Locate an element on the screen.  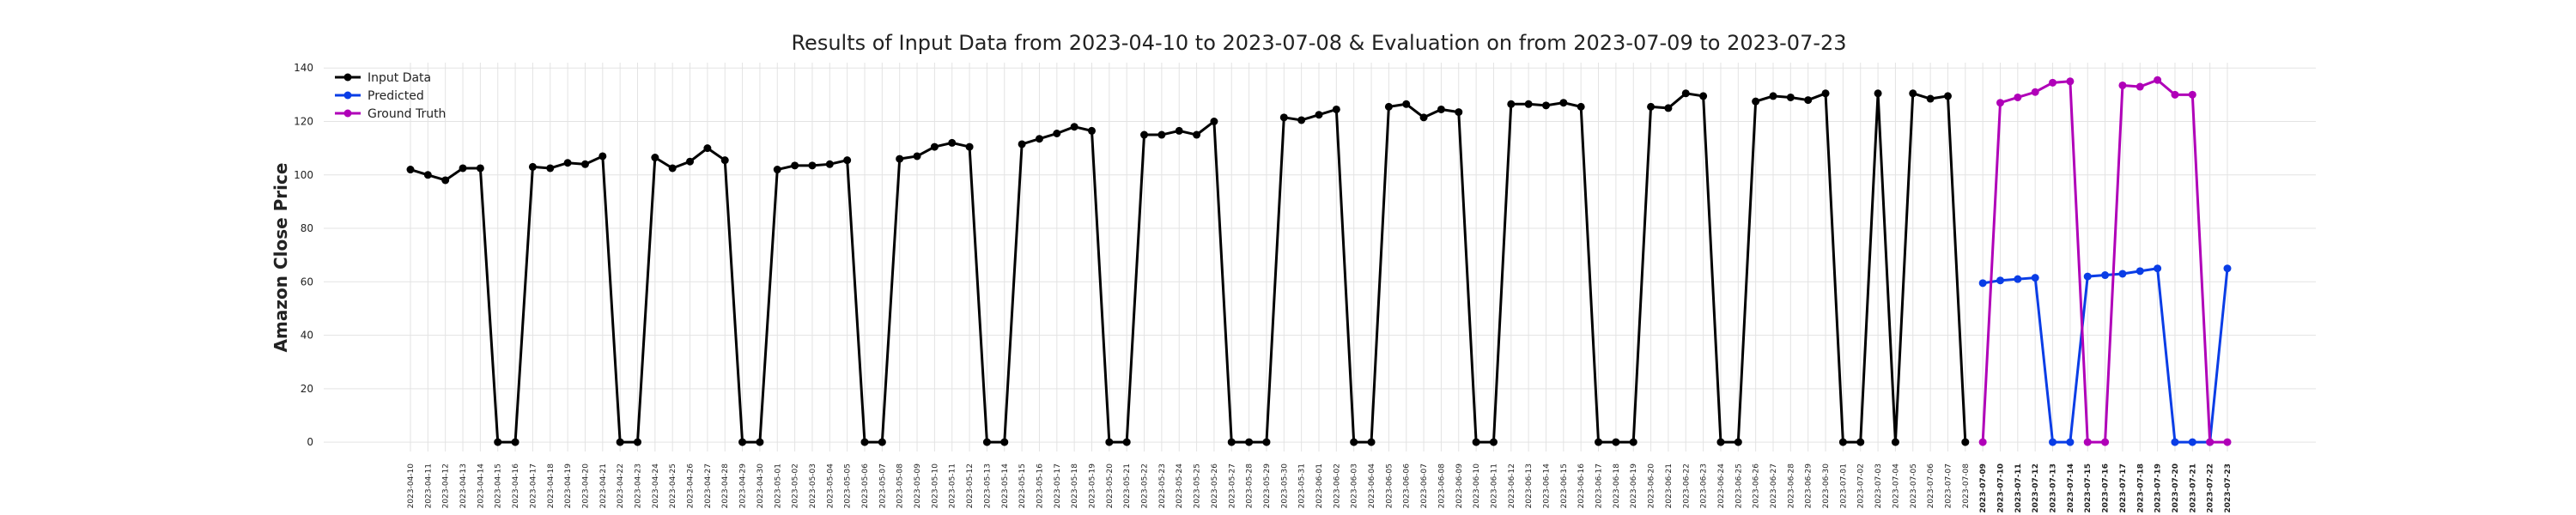
x-tick-label: 2023-04-15 is located at coordinates (499, 486).